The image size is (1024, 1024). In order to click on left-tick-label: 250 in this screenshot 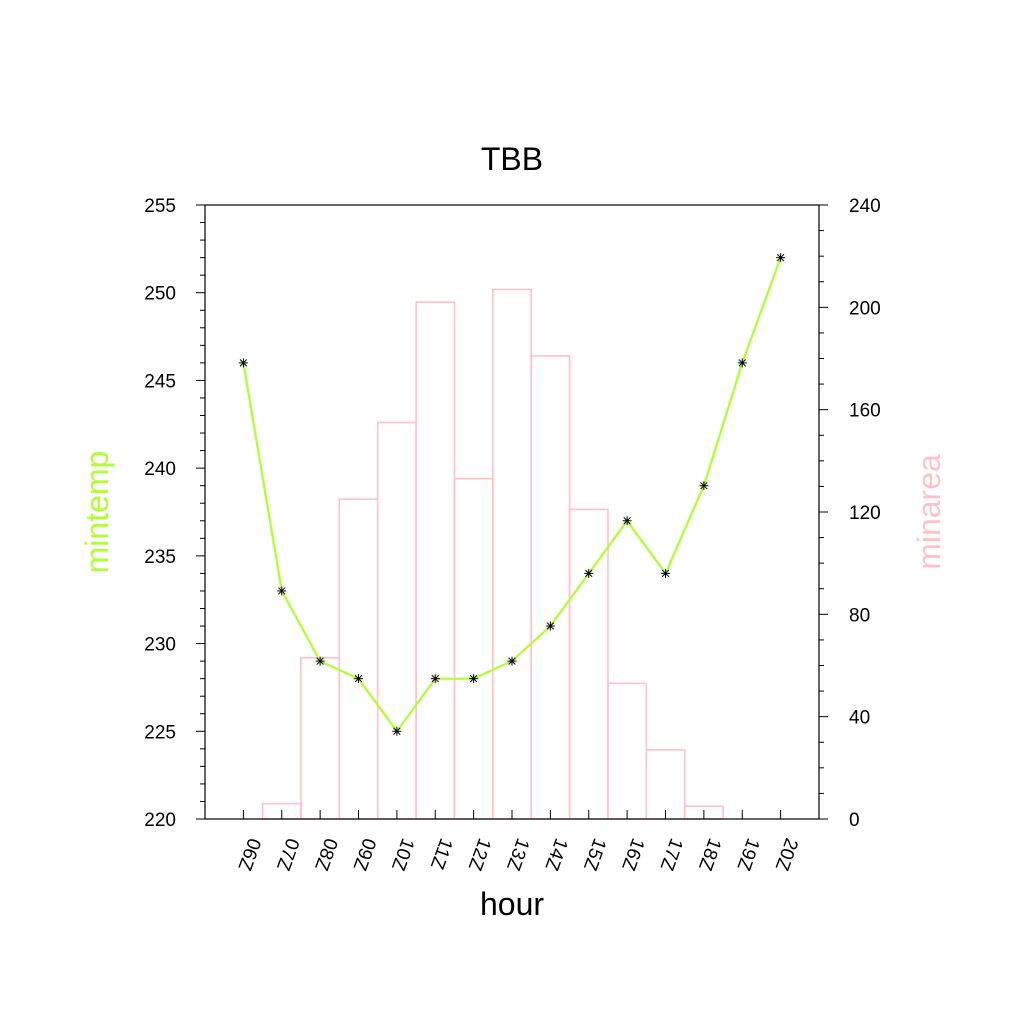, I will do `click(160, 294)`.